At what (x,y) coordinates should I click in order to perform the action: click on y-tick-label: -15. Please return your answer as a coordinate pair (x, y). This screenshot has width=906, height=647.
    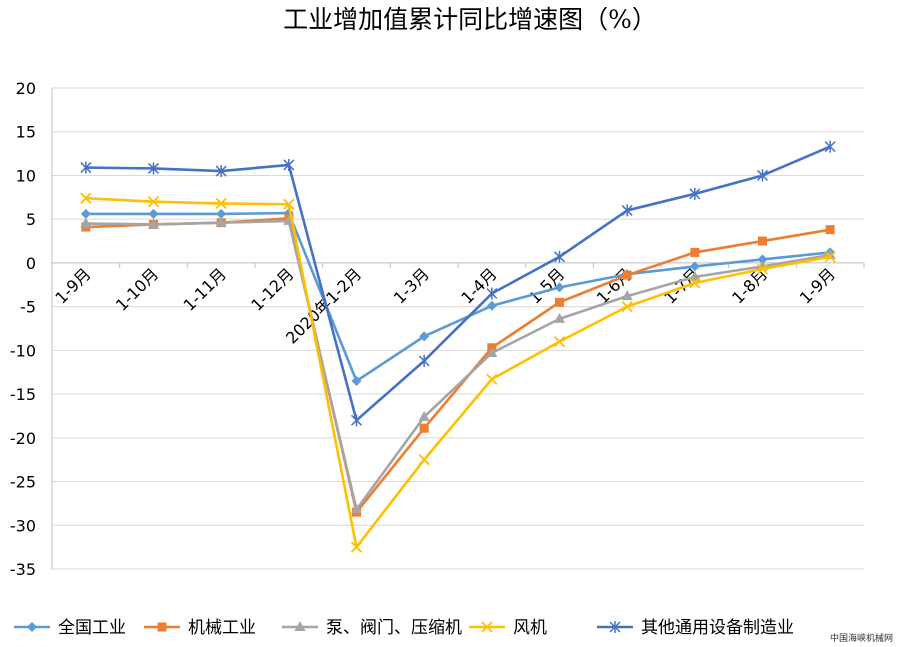
    Looking at the image, I should click on (23, 394).